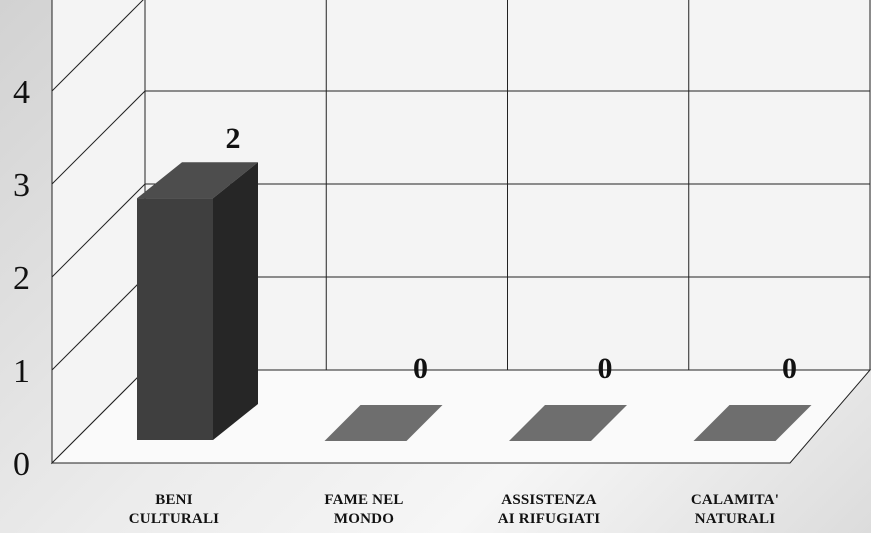  What do you see at coordinates (735, 509) in the screenshot?
I see `category-label: CALAMITA' NATURALI` at bounding box center [735, 509].